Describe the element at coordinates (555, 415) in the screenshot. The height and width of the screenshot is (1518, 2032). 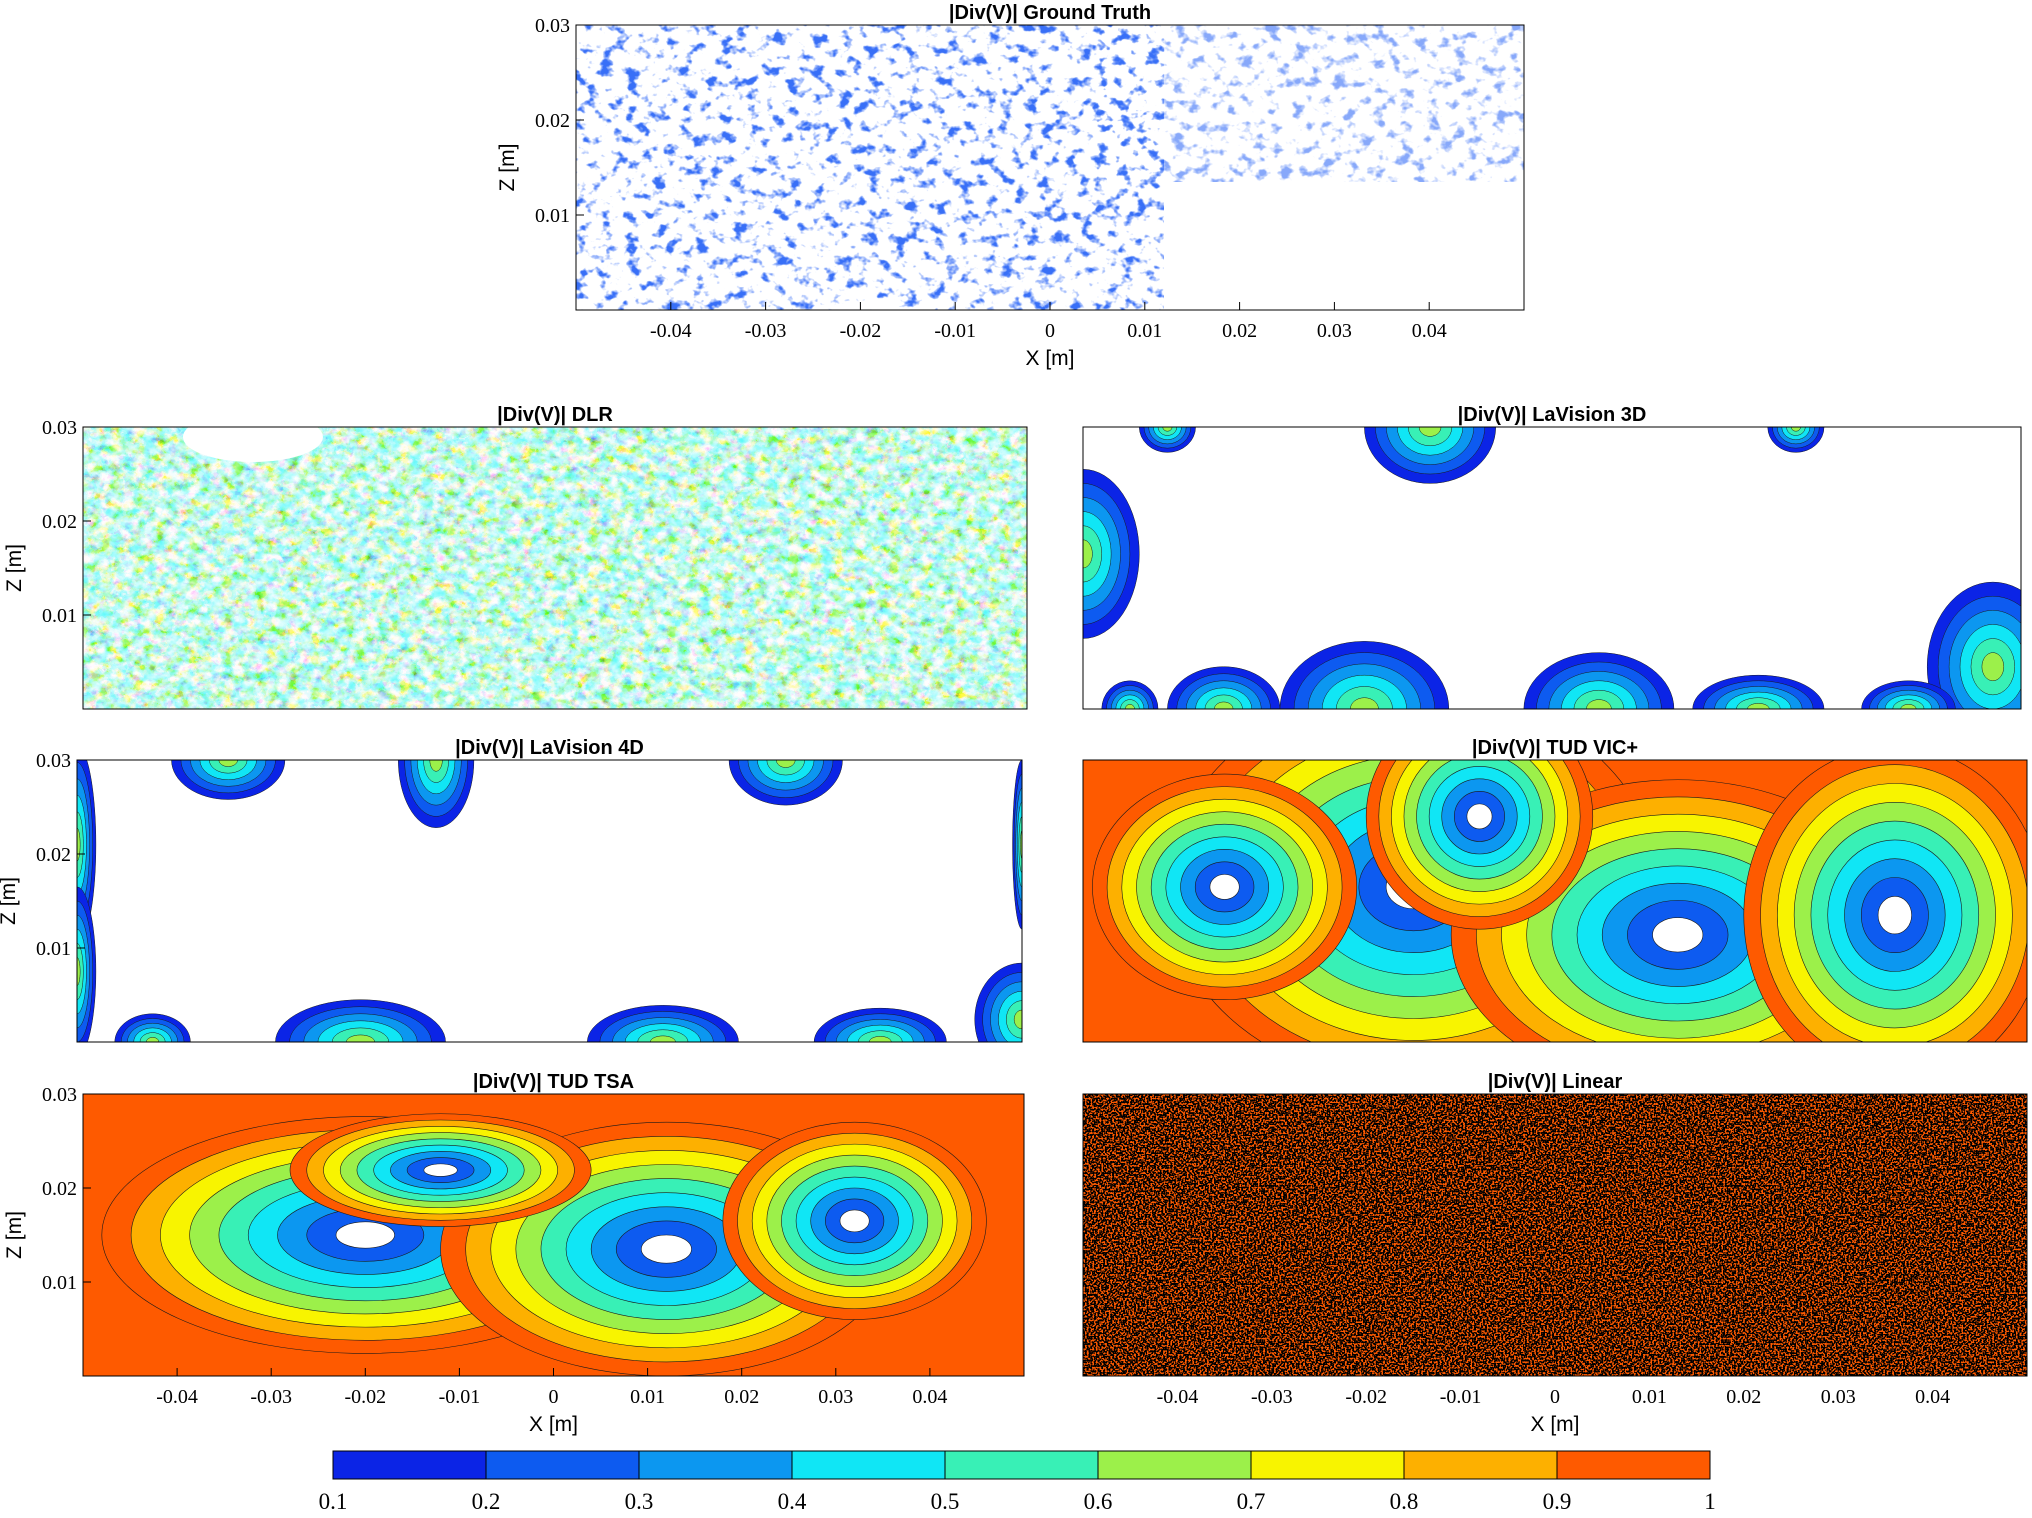
I see `panel-title: |Div(V)| DLR` at that location.